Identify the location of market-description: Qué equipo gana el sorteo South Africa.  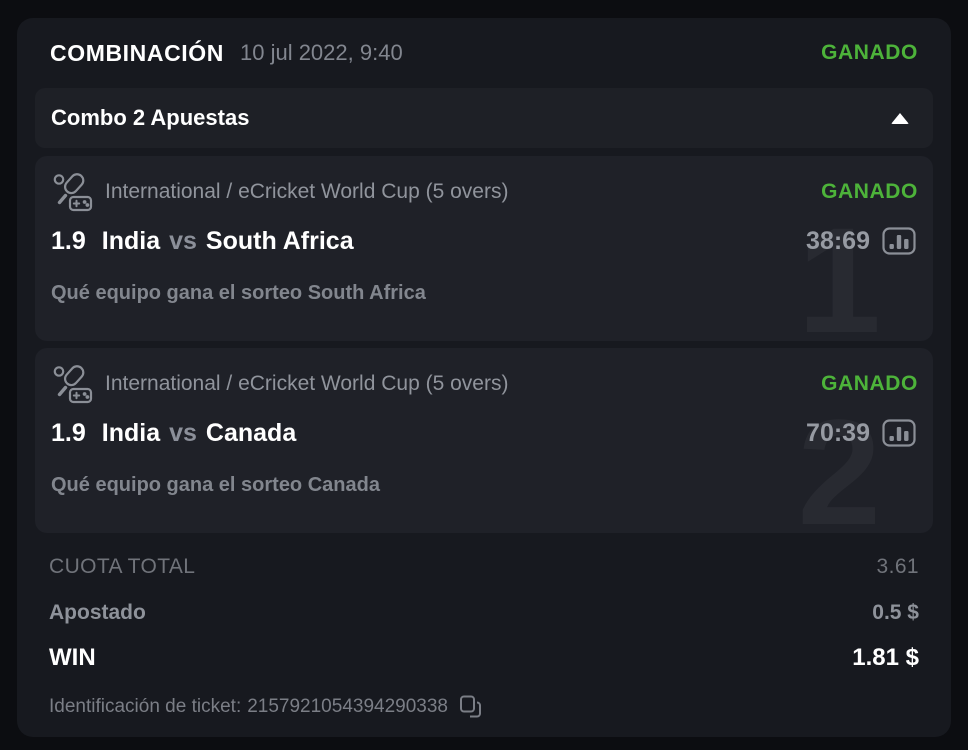
(238, 293).